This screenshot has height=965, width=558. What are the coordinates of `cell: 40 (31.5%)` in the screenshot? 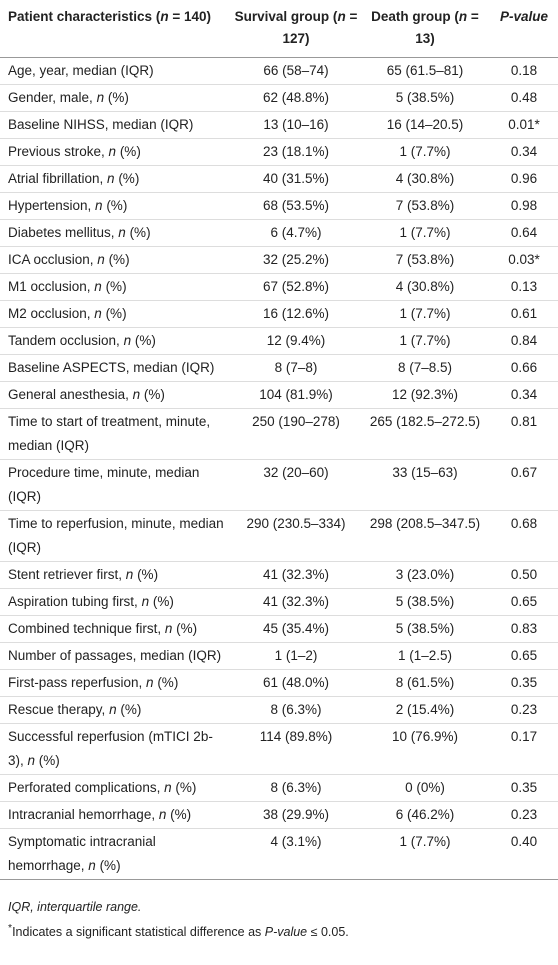 It's located at (296, 179).